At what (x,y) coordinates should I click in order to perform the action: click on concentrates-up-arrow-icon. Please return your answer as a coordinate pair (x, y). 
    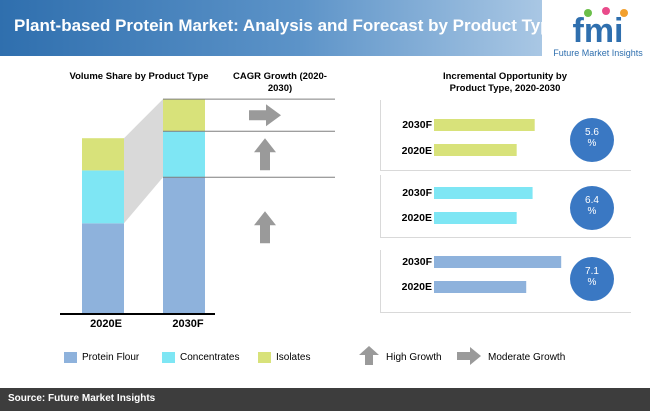
    Looking at the image, I should click on (265, 154).